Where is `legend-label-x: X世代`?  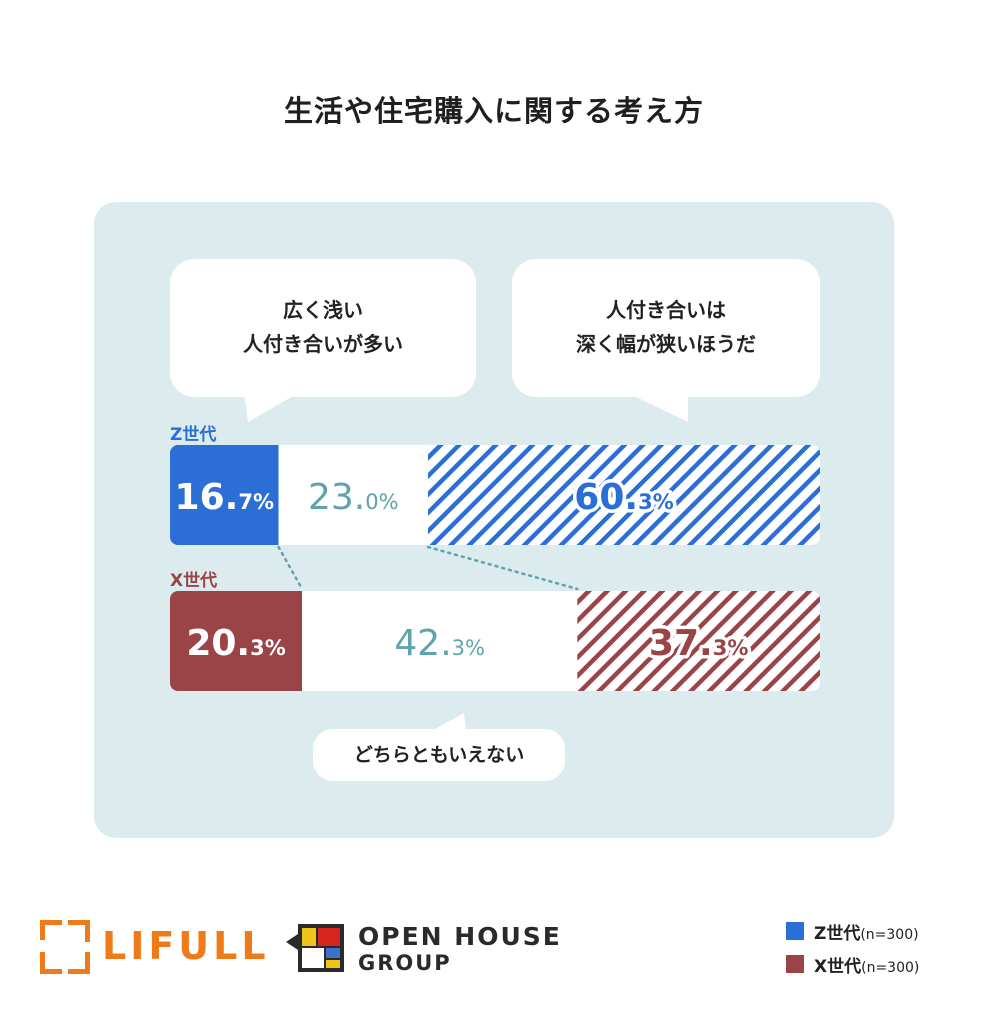 legend-label-x: X世代 is located at coordinates (838, 967).